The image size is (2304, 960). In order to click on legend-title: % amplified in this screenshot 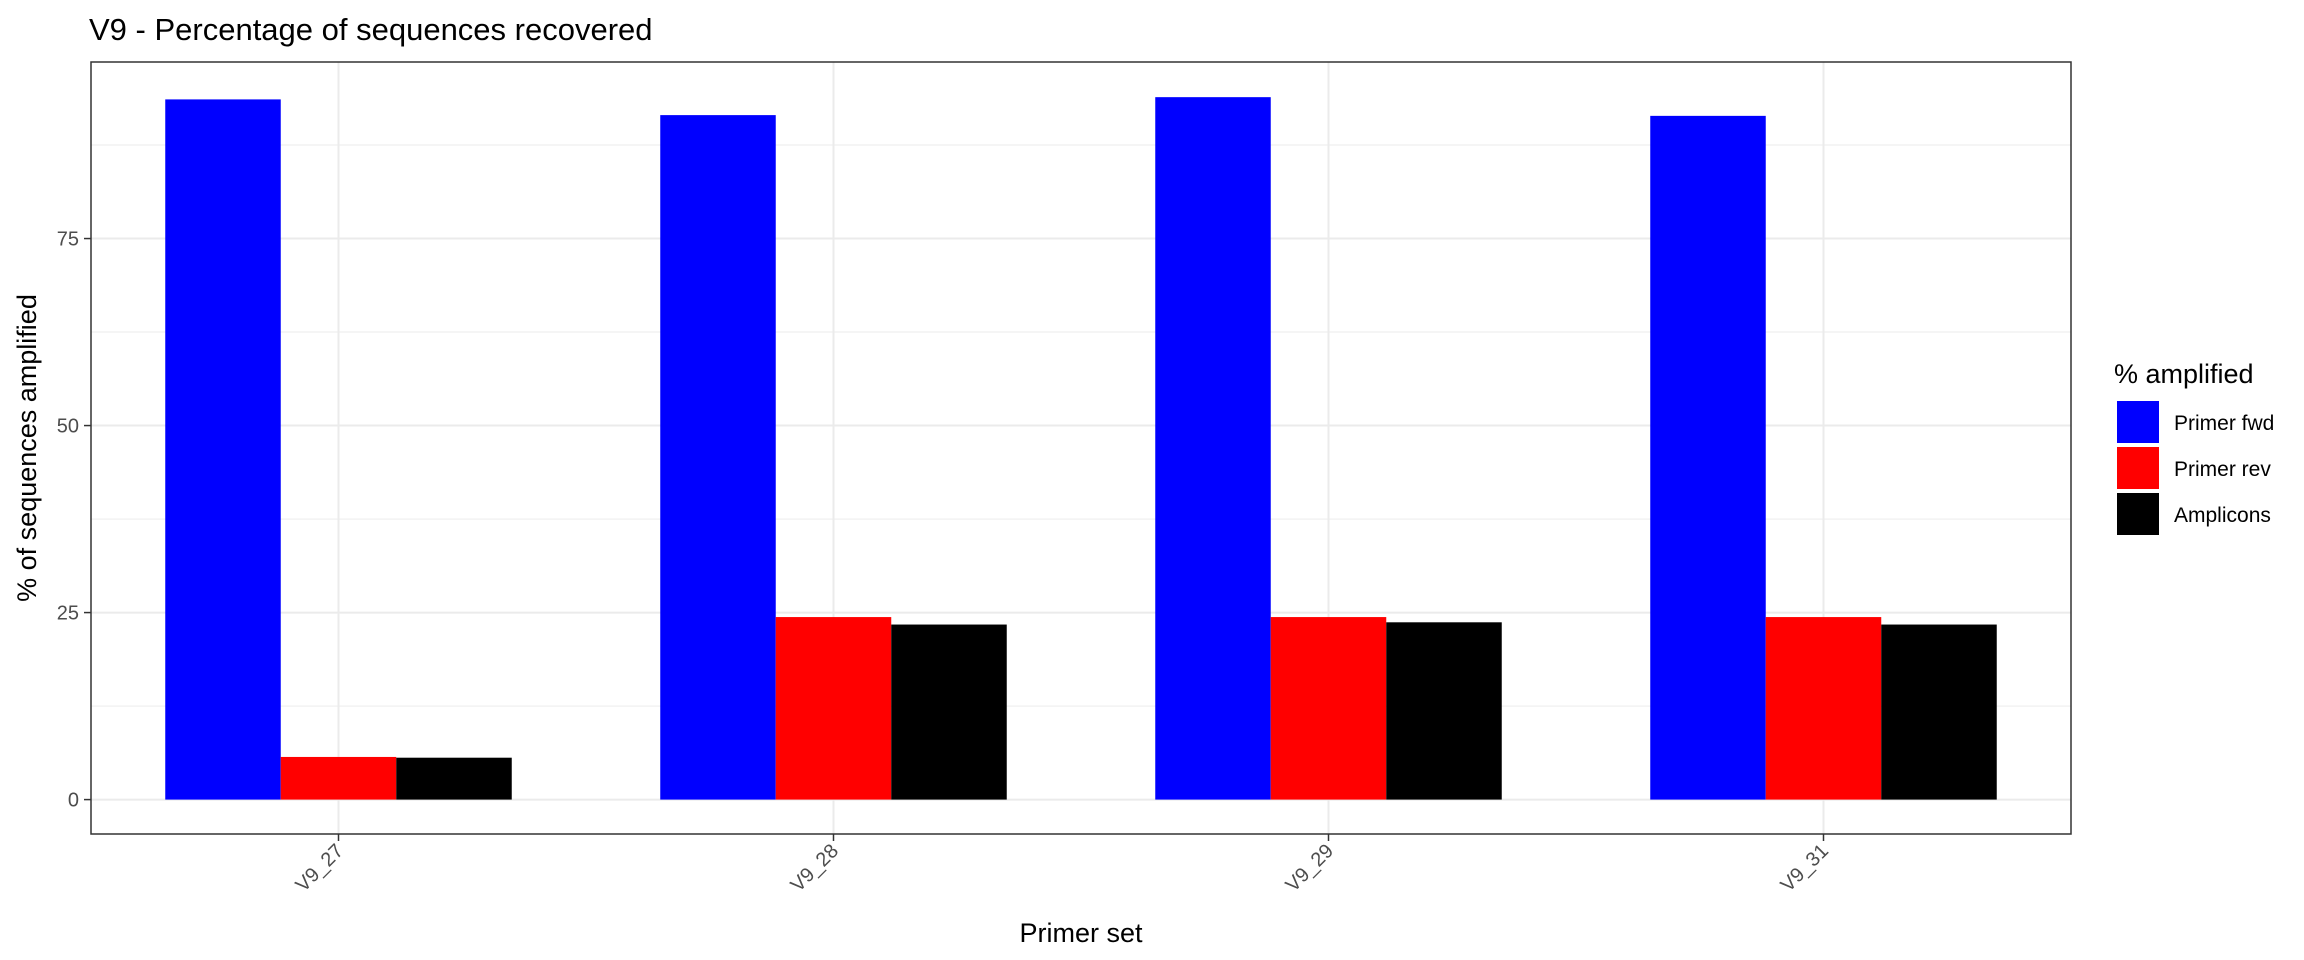, I will do `click(2184, 374)`.